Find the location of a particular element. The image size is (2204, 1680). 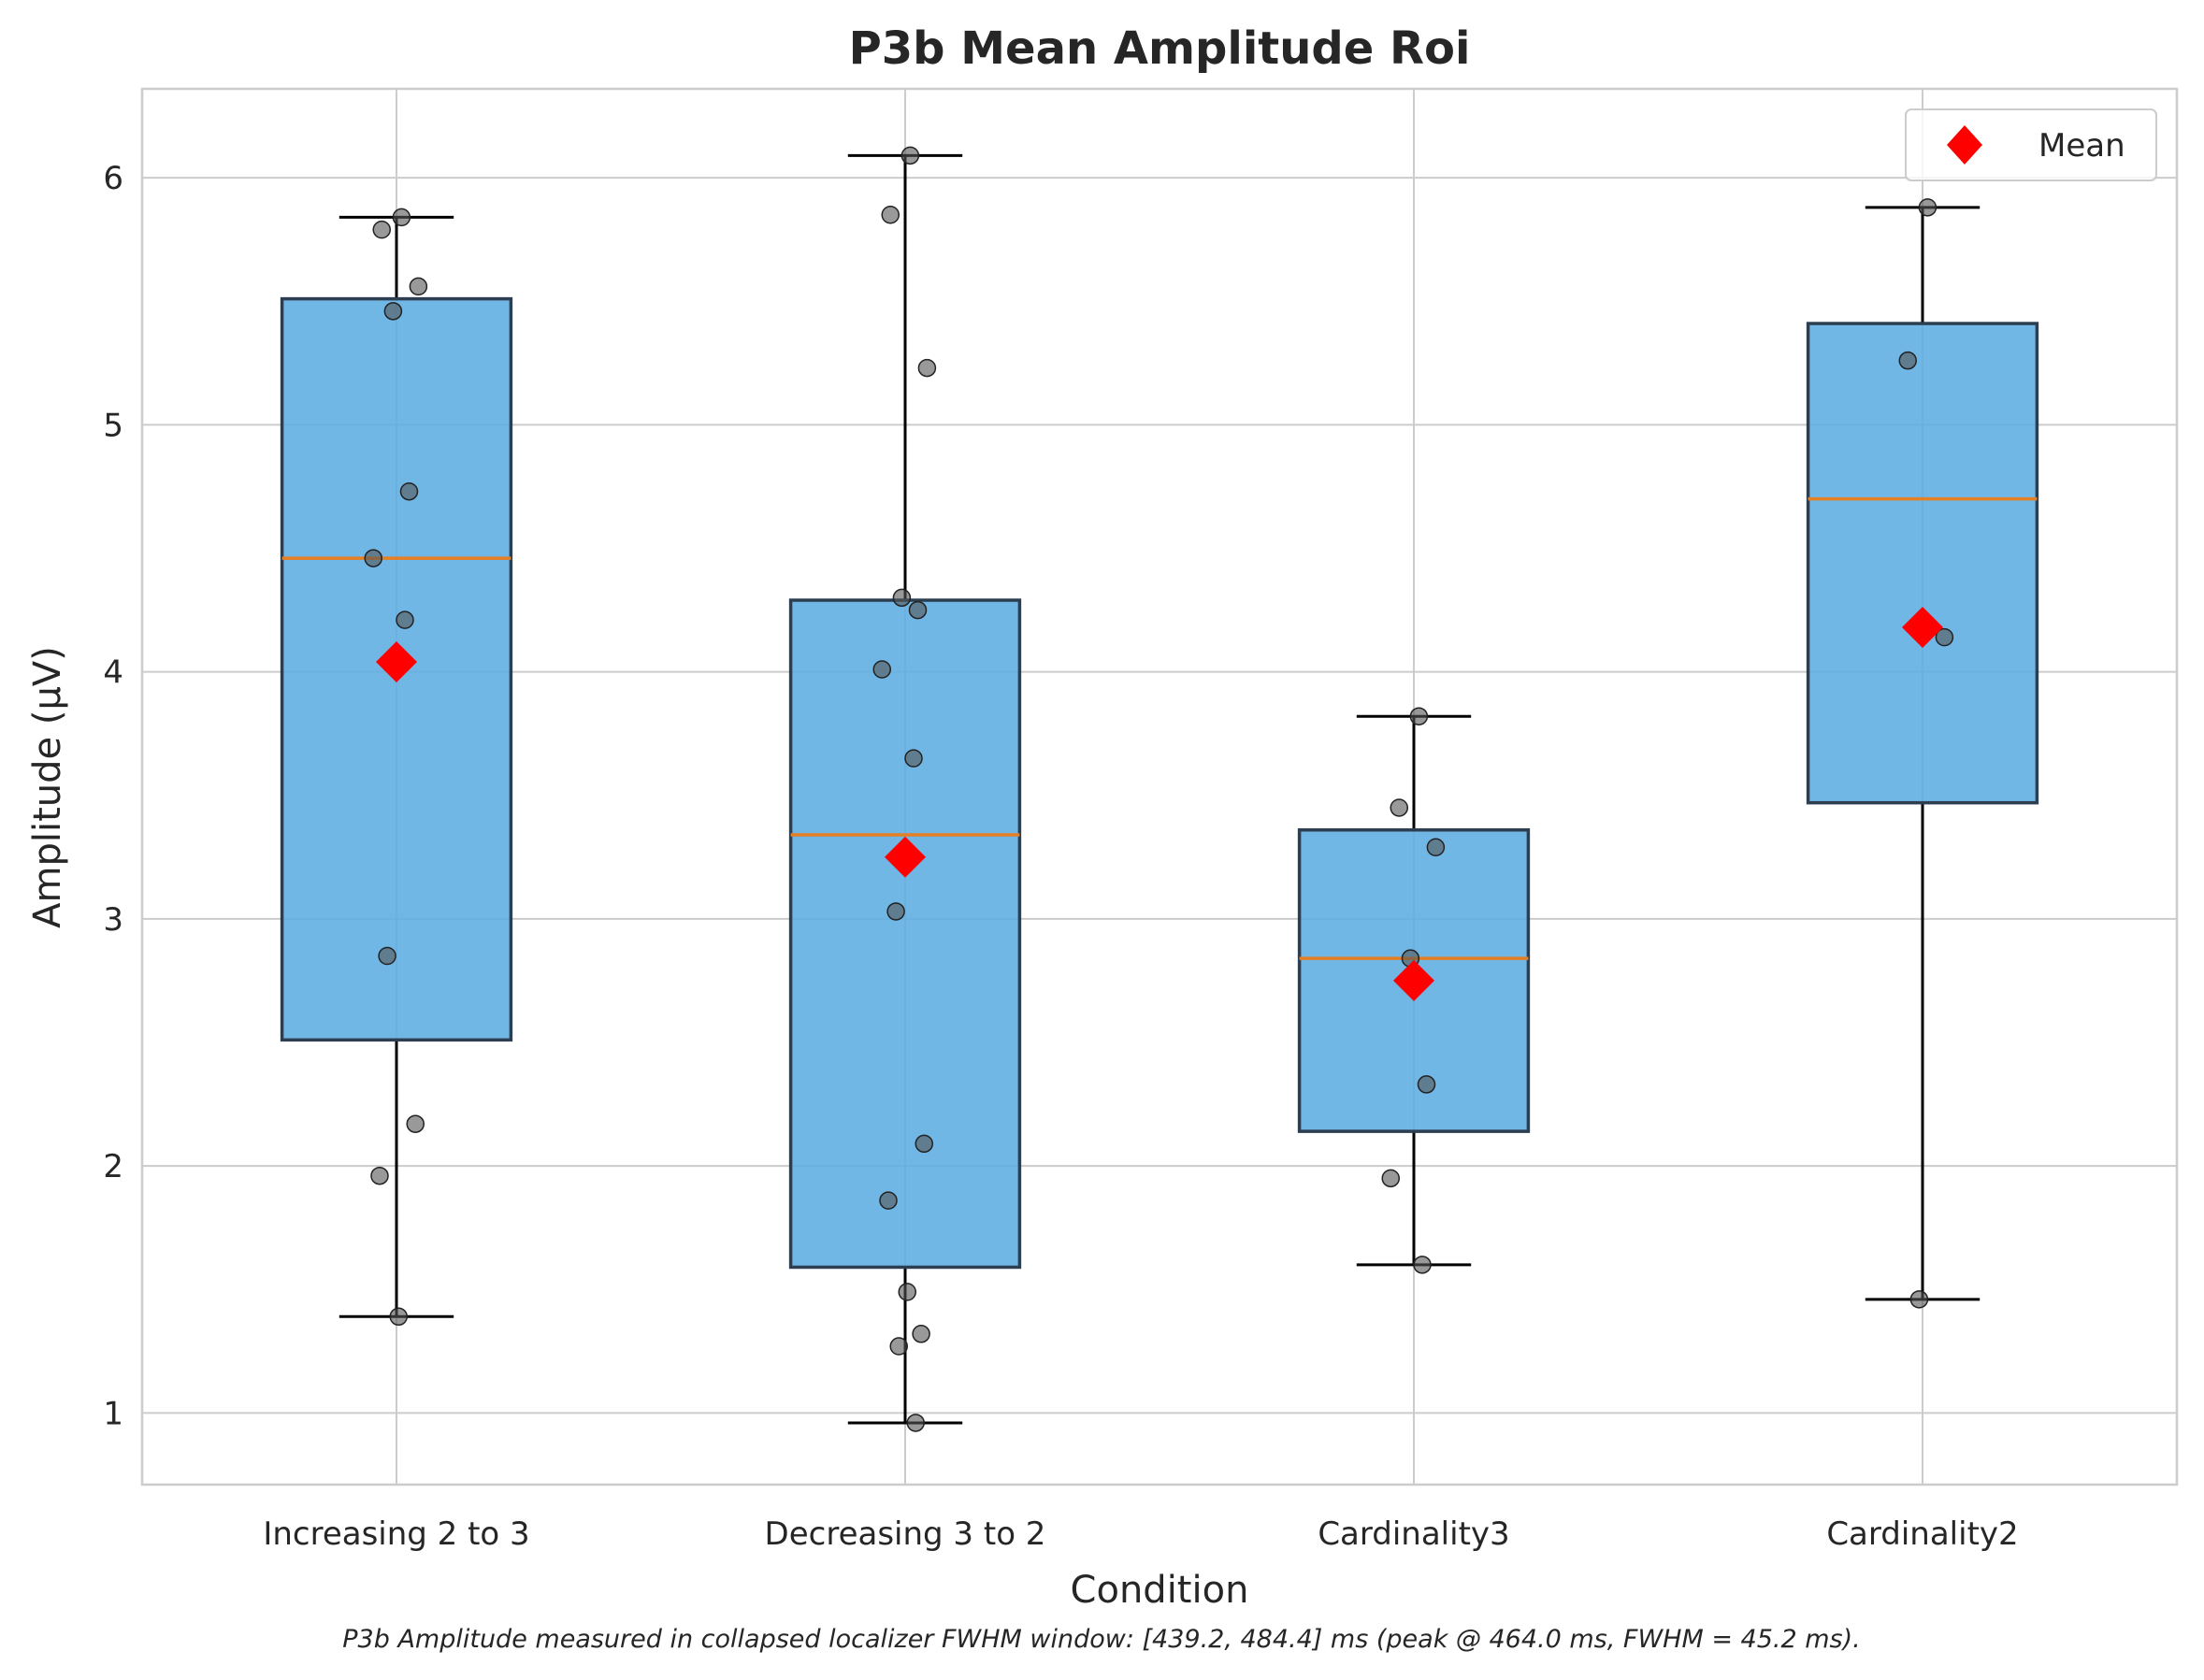

x-axis-label: Condition is located at coordinates (1160, 1590).